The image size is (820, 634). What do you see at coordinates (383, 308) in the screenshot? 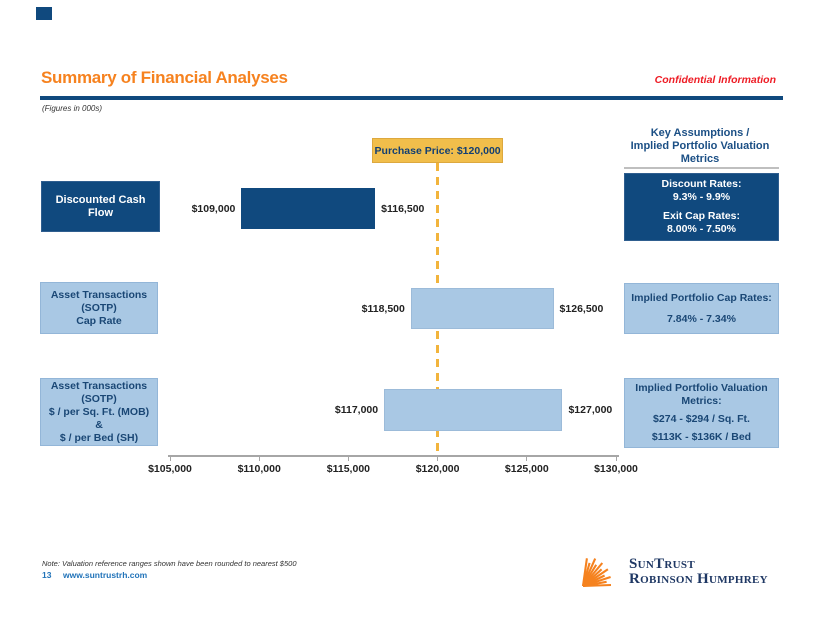
I see `bar-low-label: $118,500` at bounding box center [383, 308].